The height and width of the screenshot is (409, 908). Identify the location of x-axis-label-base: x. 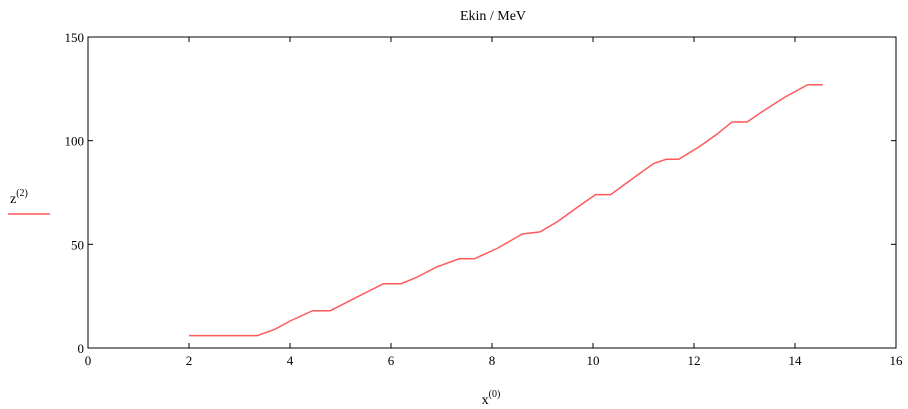
(485, 400).